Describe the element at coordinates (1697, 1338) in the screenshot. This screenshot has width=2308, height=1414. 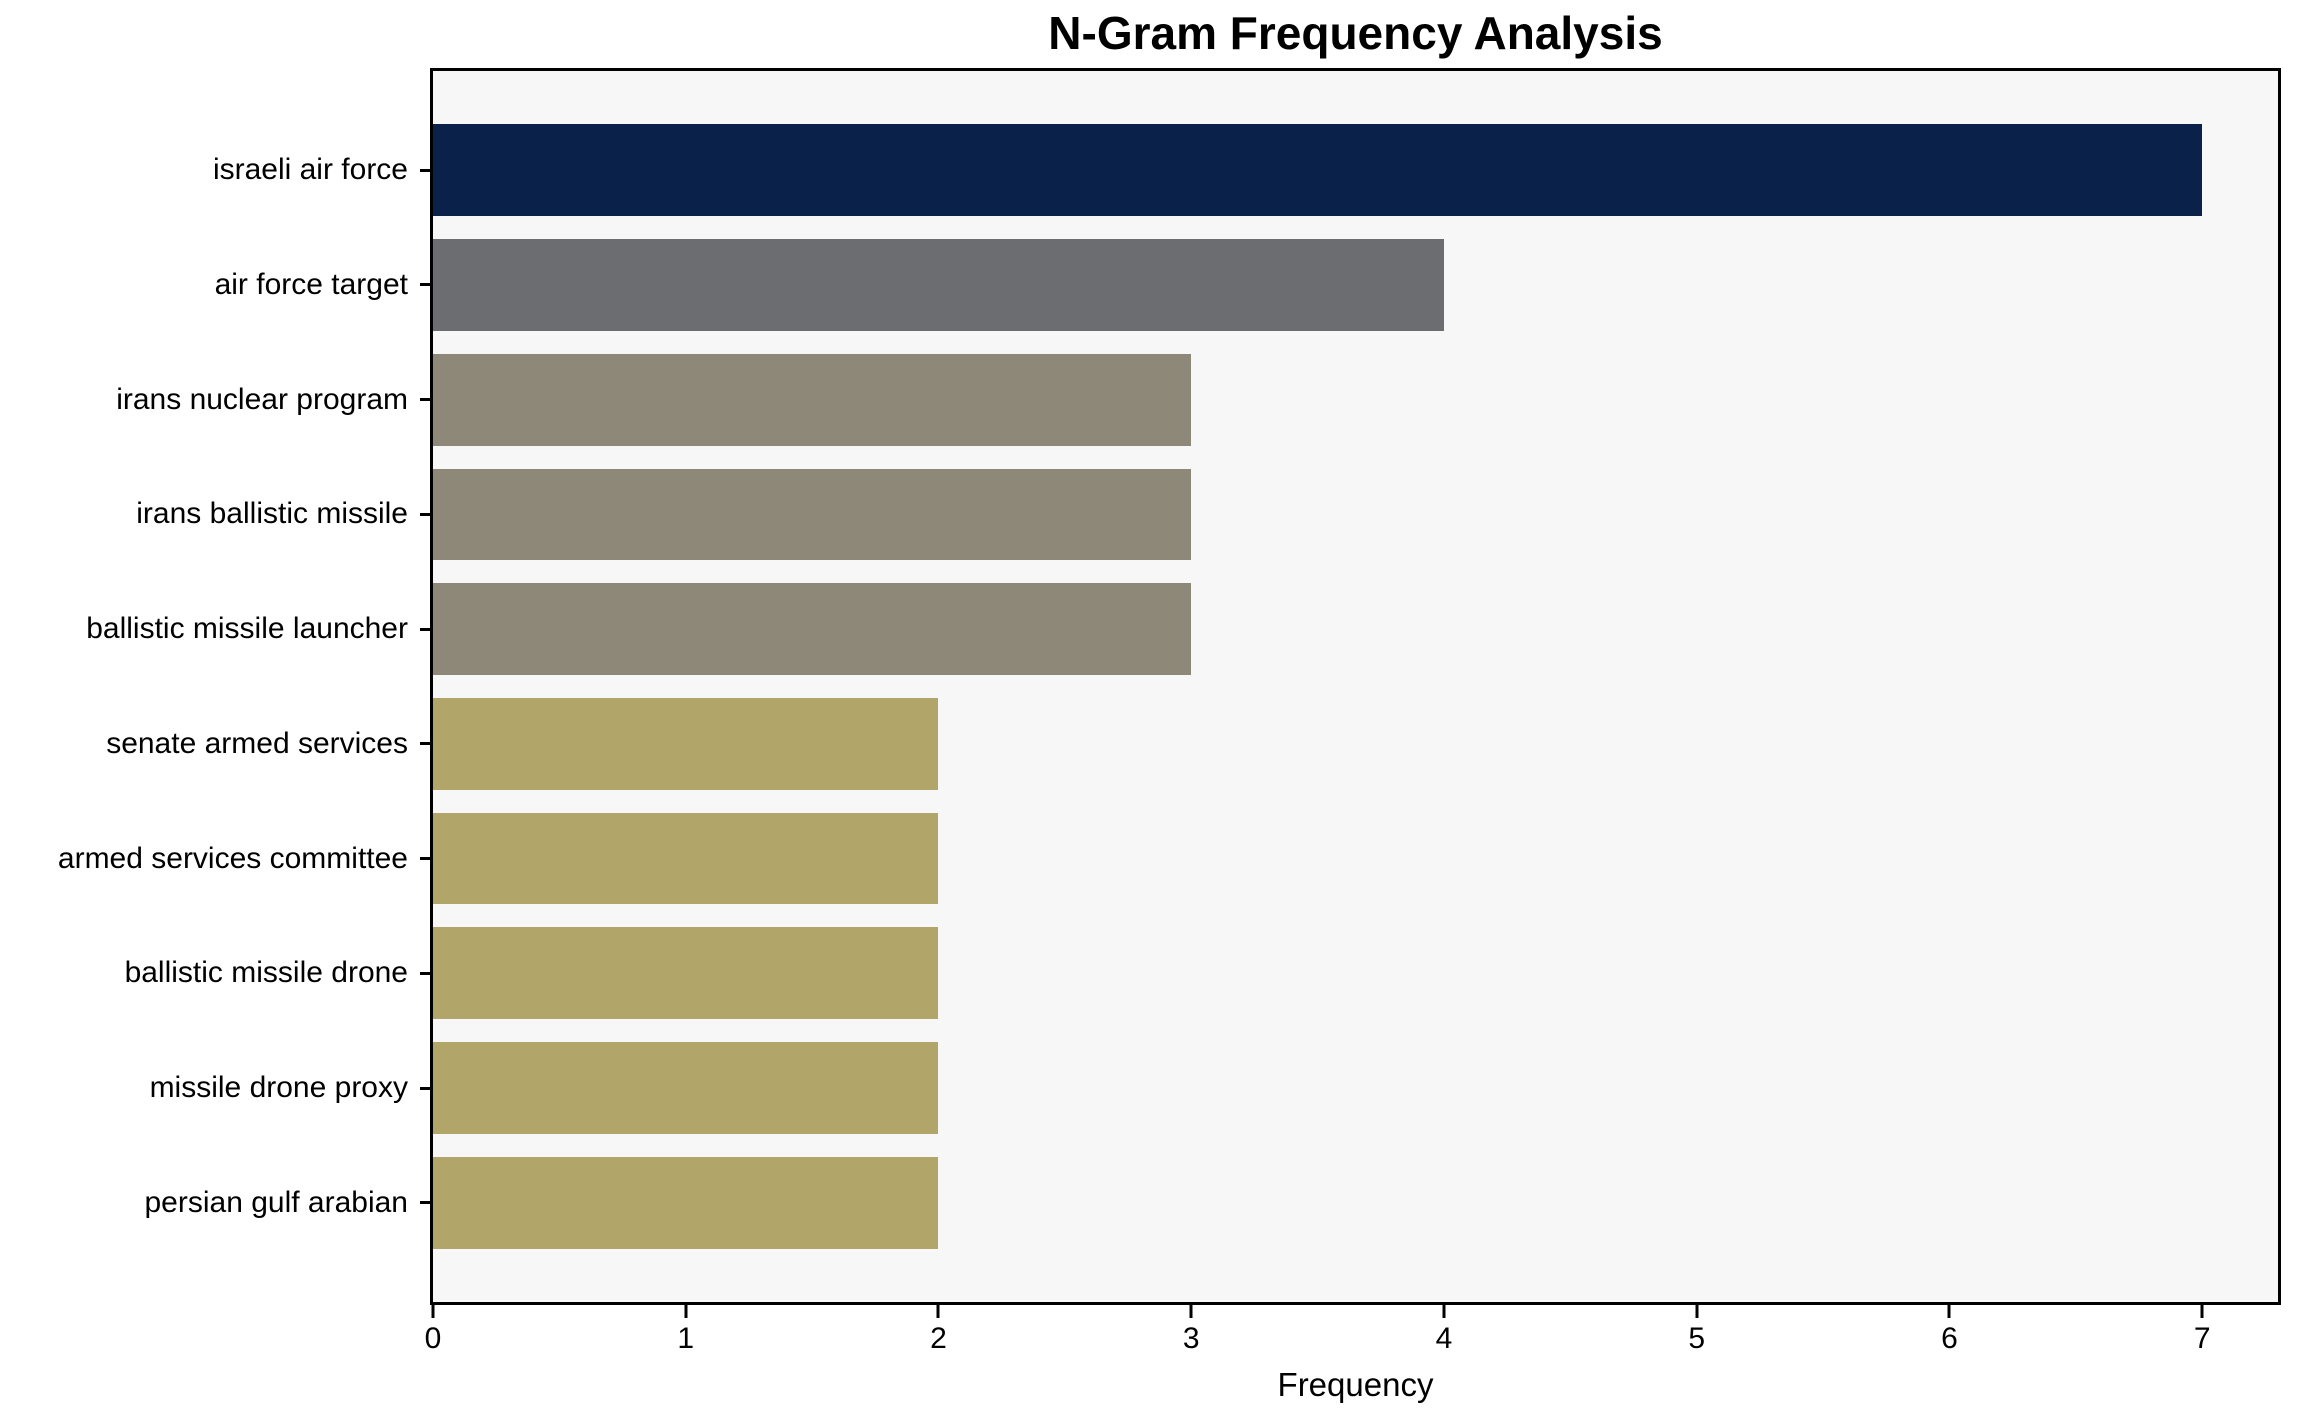
I see `x-tick-label-5: 5` at that location.